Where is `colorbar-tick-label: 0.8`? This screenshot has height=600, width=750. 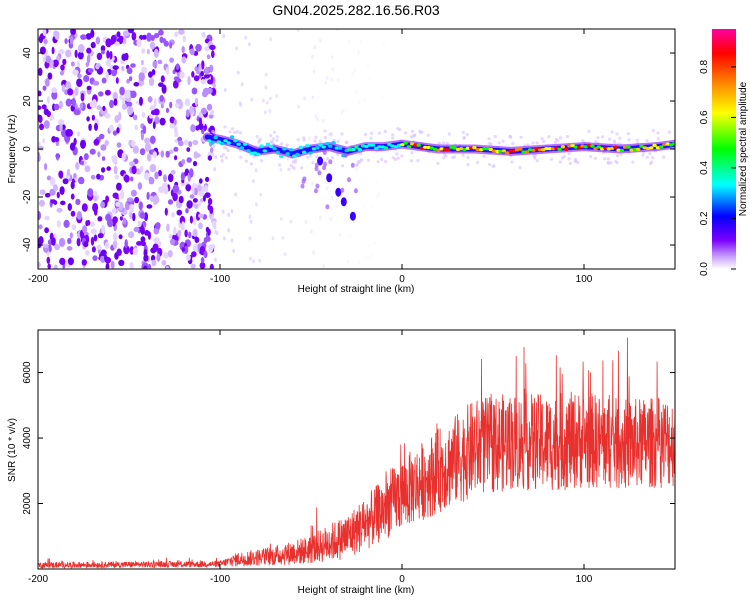
colorbar-tick-label: 0.8 is located at coordinates (704, 67).